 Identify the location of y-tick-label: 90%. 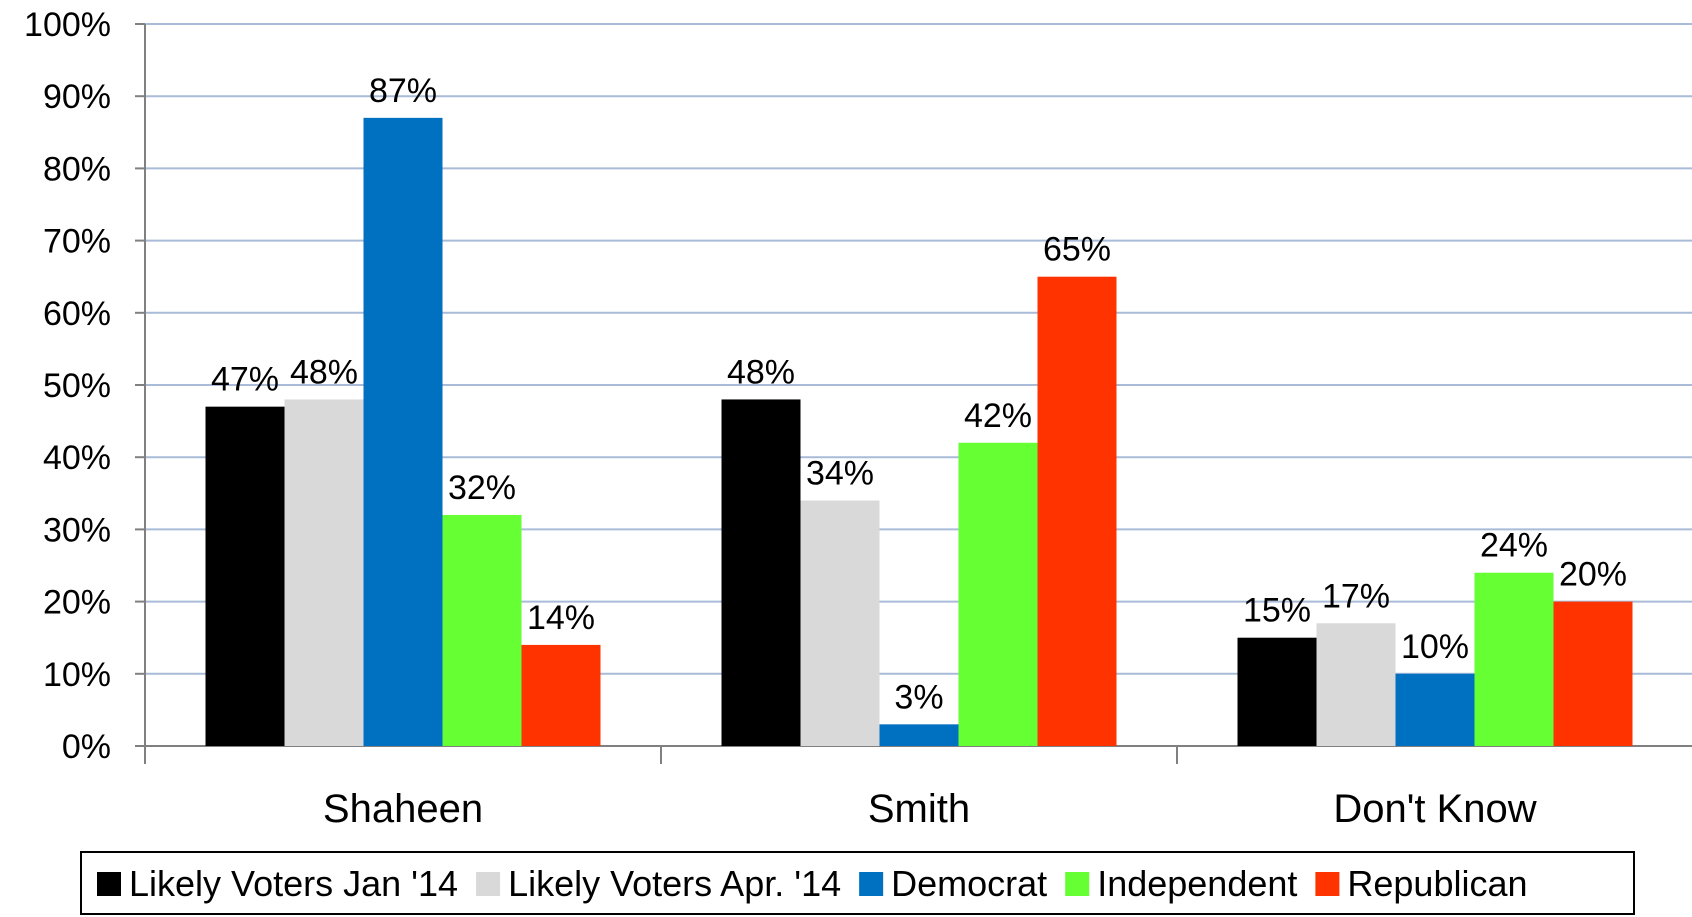
(77, 97).